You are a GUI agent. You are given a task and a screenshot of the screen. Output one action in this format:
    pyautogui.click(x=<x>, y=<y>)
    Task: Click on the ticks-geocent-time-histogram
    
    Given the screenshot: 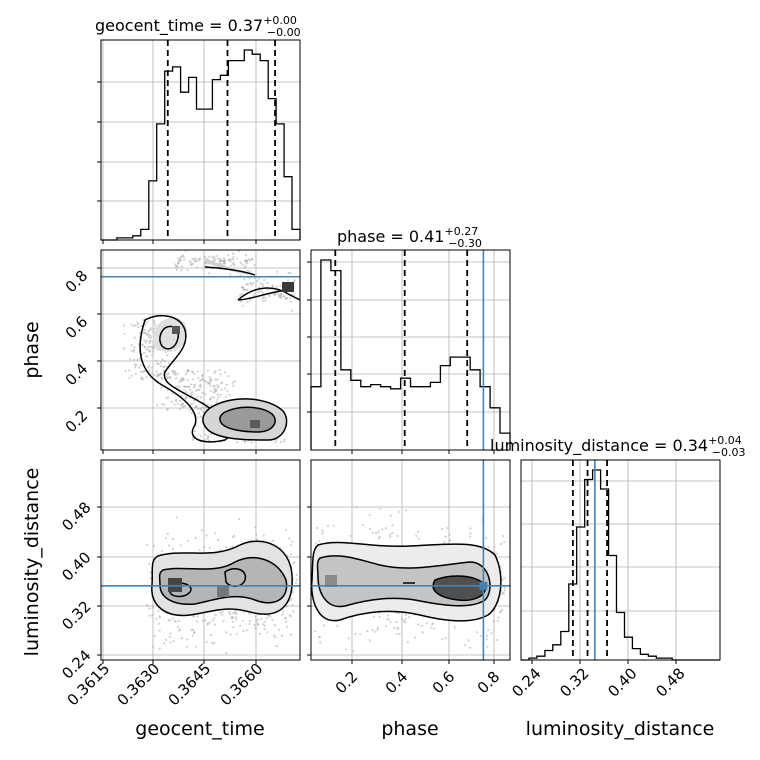 What is the action you would take?
    pyautogui.click(x=177, y=162)
    